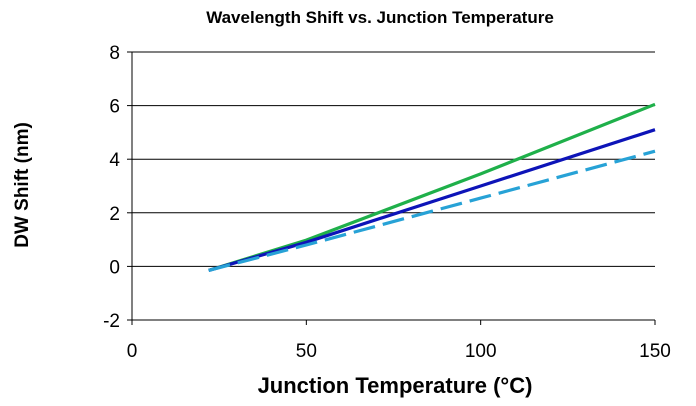  I want to click on y-tick-label-3: 4, so click(114, 160).